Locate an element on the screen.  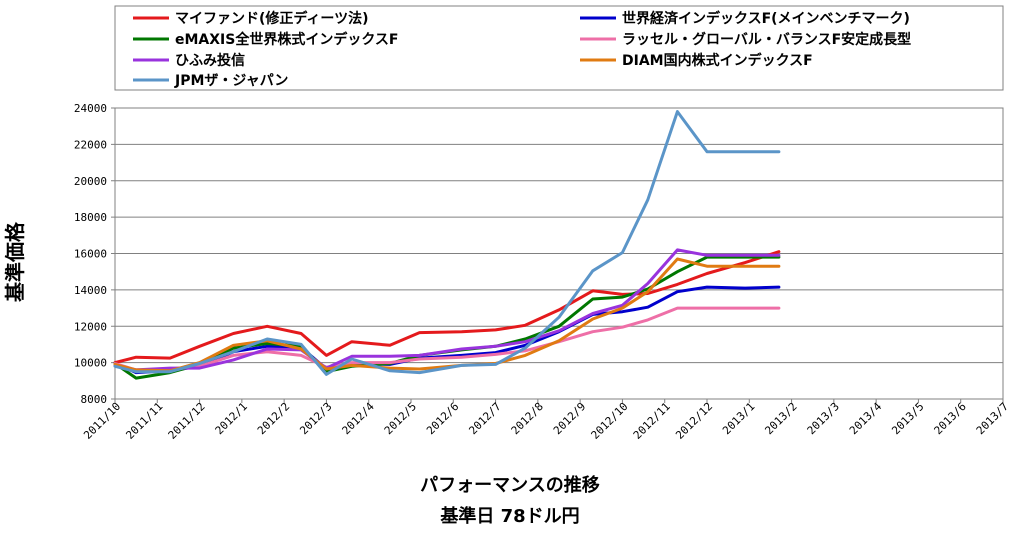
x-tick-label: 2012/5 is located at coordinates (400, 418).